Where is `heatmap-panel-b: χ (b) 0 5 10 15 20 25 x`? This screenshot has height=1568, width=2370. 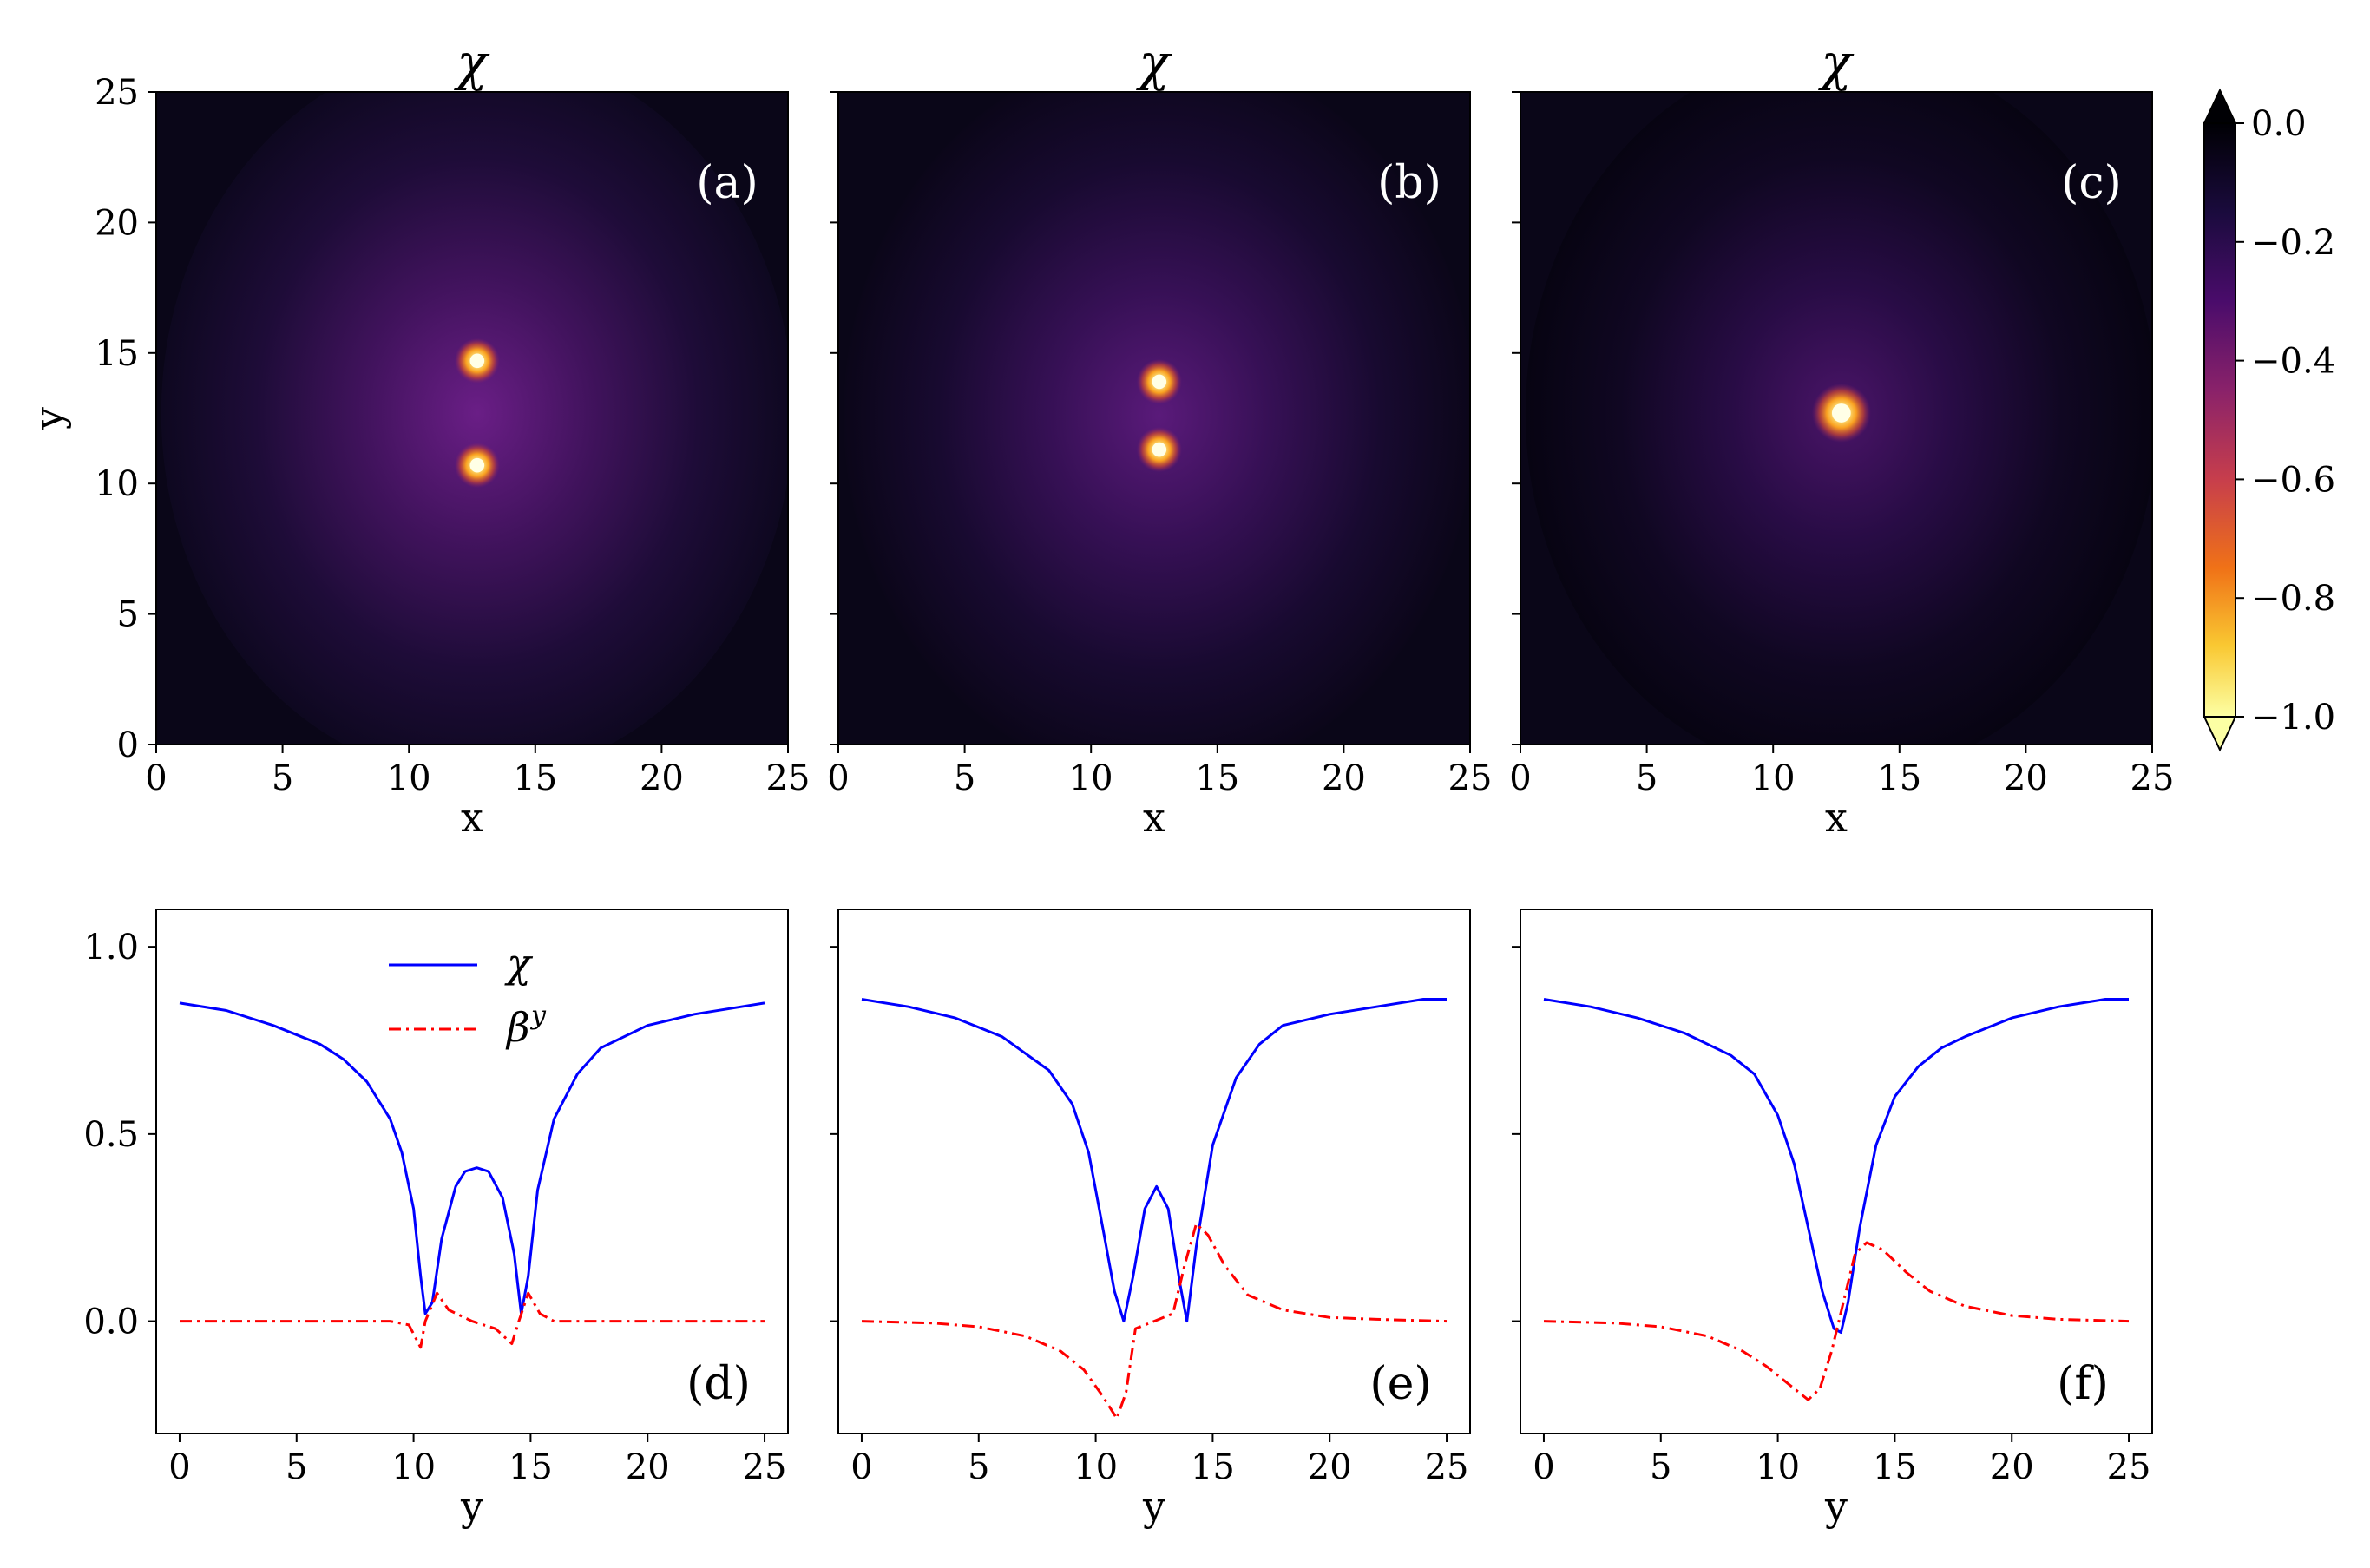 heatmap-panel-b: χ (b) 0 5 10 15 20 25 x is located at coordinates (1160, 437).